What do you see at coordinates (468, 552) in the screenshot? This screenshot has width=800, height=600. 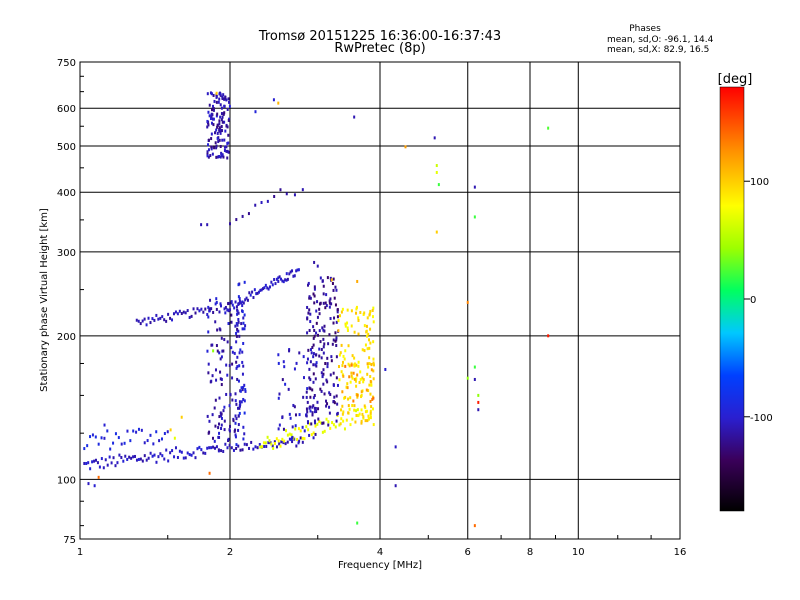 I see `x-tick-label: 6` at bounding box center [468, 552].